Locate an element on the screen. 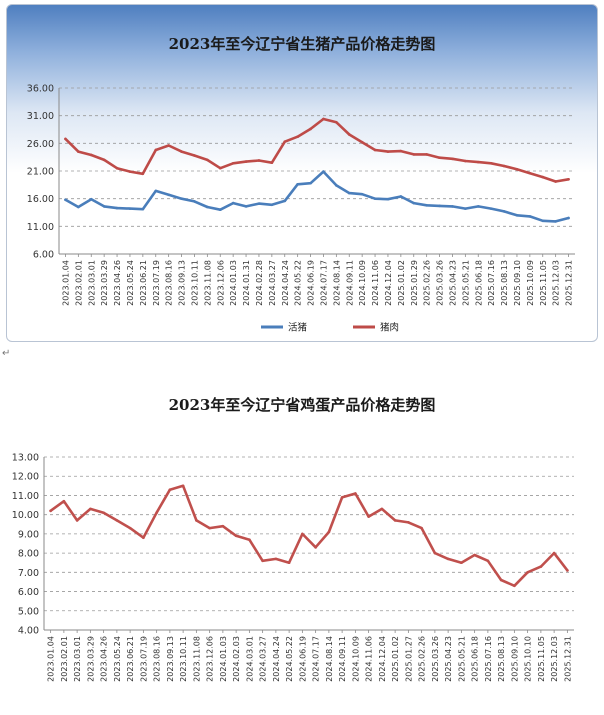  egg-x-tick-label: 2024.03.27 is located at coordinates (263, 659).